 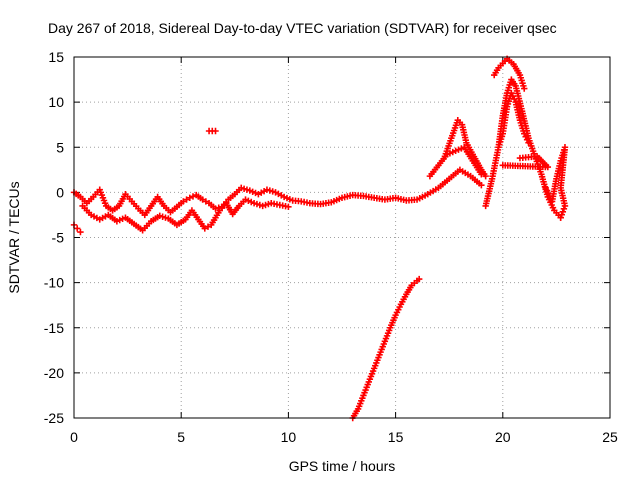 What do you see at coordinates (54, 373) in the screenshot?
I see `y-tick-label: -20` at bounding box center [54, 373].